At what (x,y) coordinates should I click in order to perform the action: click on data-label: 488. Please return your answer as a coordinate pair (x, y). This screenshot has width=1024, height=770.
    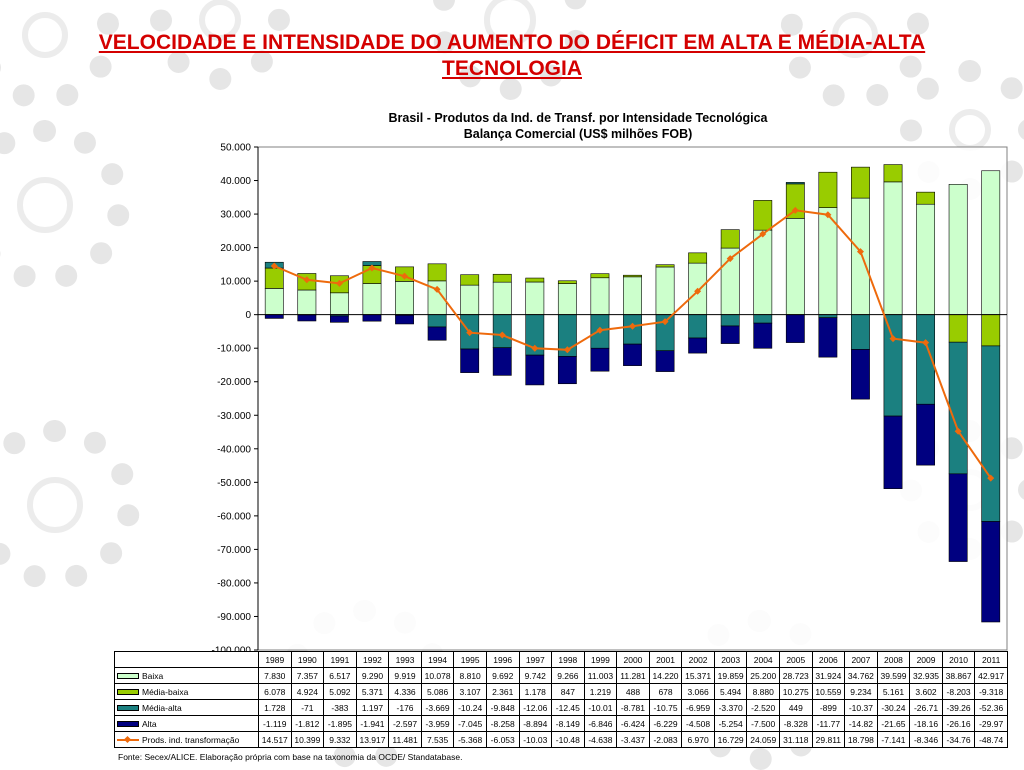
    Looking at the image, I should click on (633, 691).